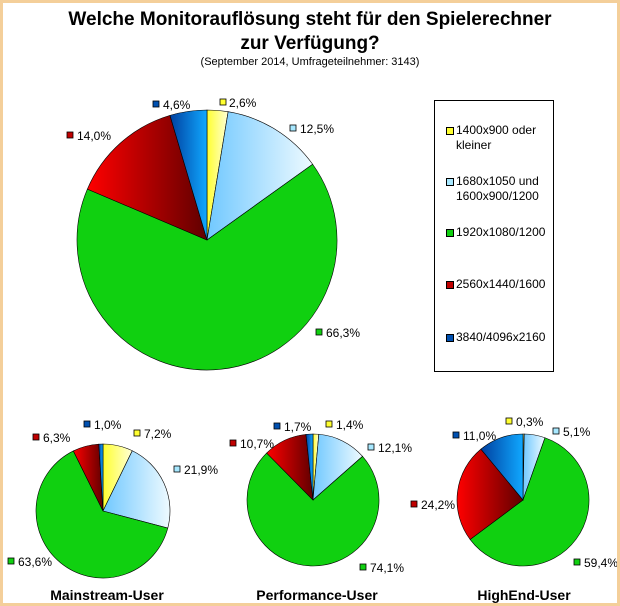 Image resolution: width=620 pixels, height=606 pixels. I want to click on pie-highend-label-1400x900: 0,3%, so click(530, 422).